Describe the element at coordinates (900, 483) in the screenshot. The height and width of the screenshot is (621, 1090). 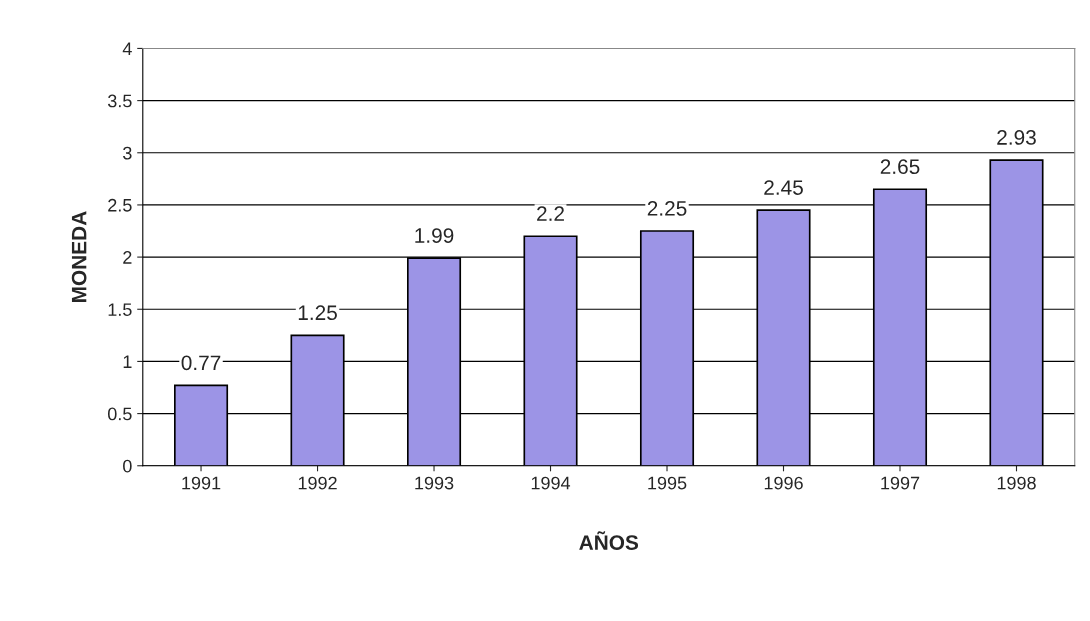
I see `x-tick-label: 1997` at that location.